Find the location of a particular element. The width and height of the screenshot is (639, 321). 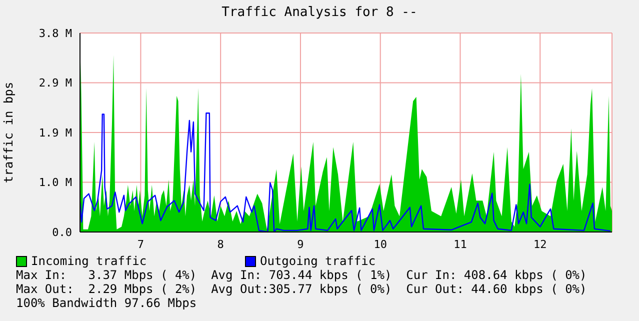

x-tick-label: 8 is located at coordinates (220, 244).